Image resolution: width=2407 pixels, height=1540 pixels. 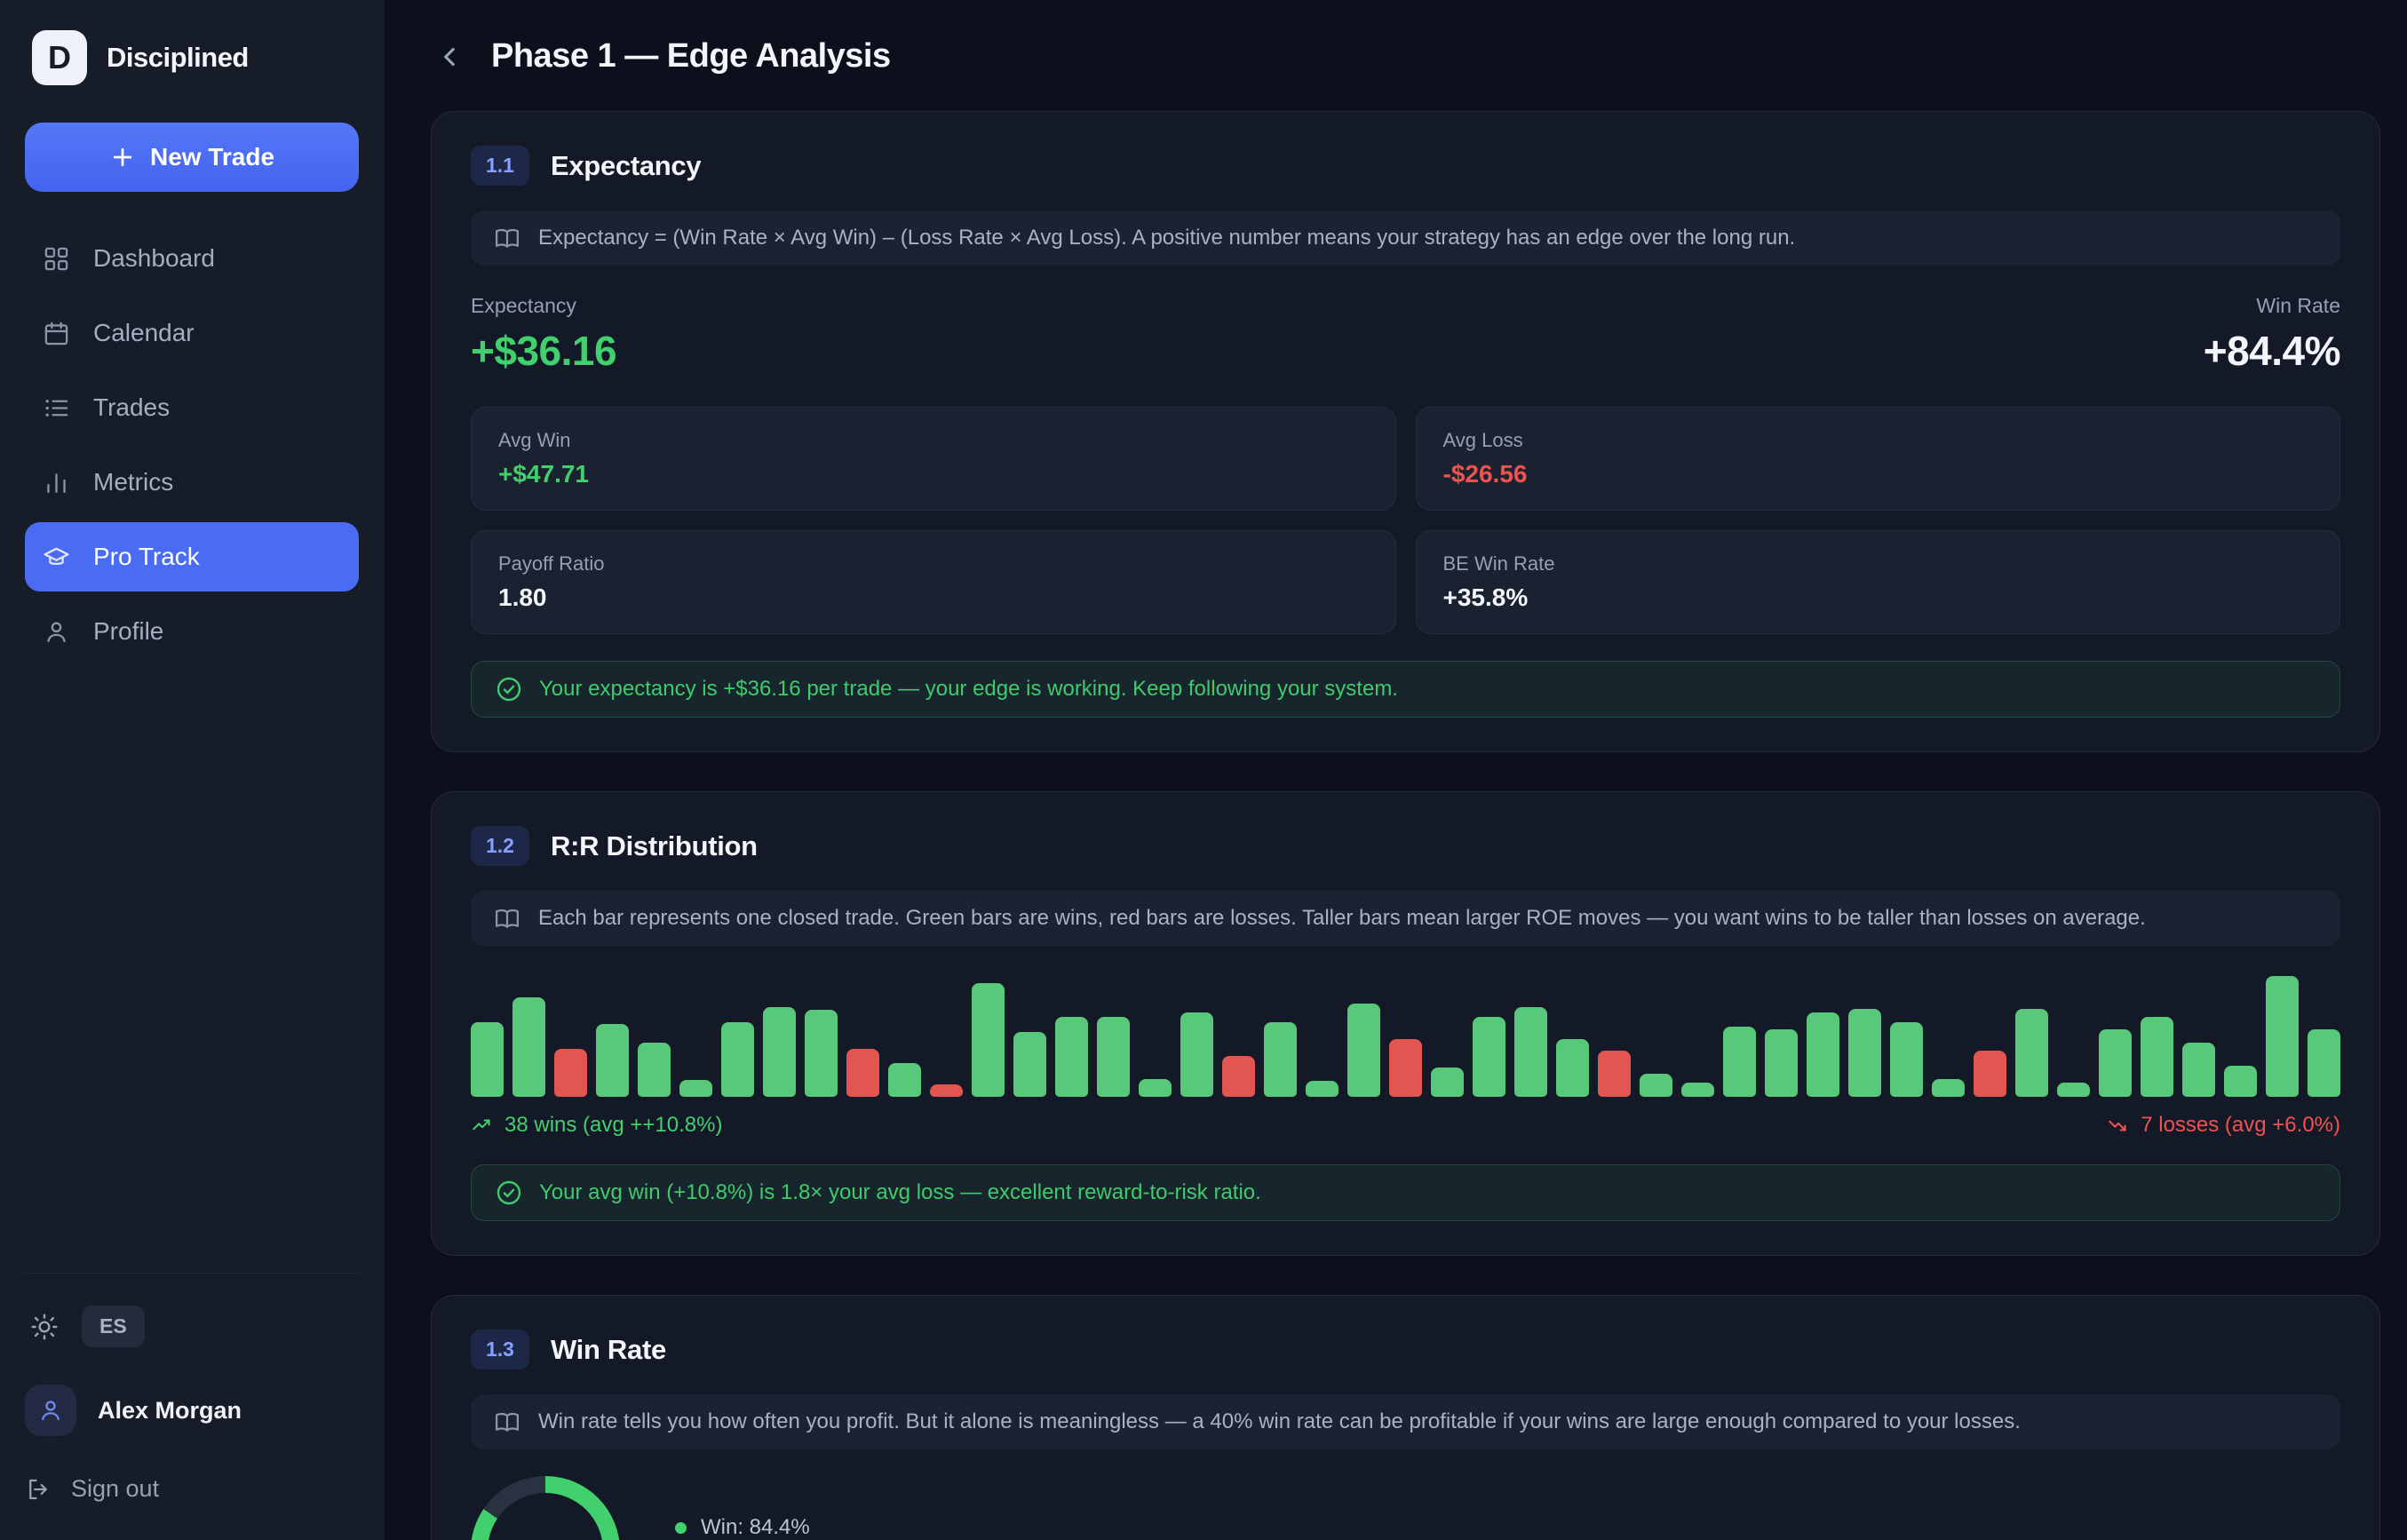 I want to click on sidebar-item-label: Metrics, so click(x=133, y=482).